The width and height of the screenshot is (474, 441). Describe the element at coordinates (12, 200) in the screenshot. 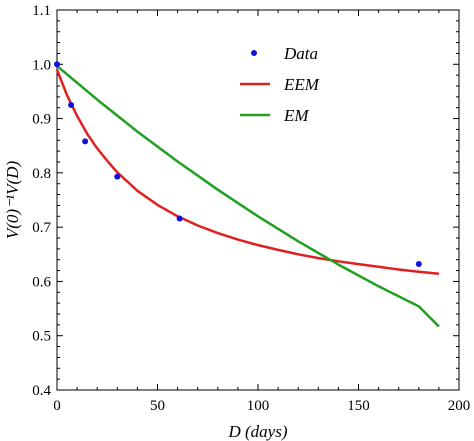

I see `y-axis-label: V(0)⁻¹V(D)` at that location.